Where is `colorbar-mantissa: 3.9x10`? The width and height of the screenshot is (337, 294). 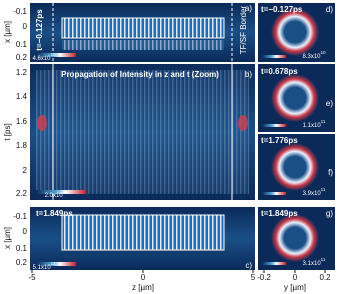 colorbar-mantissa: 3.9x10 is located at coordinates (312, 194).